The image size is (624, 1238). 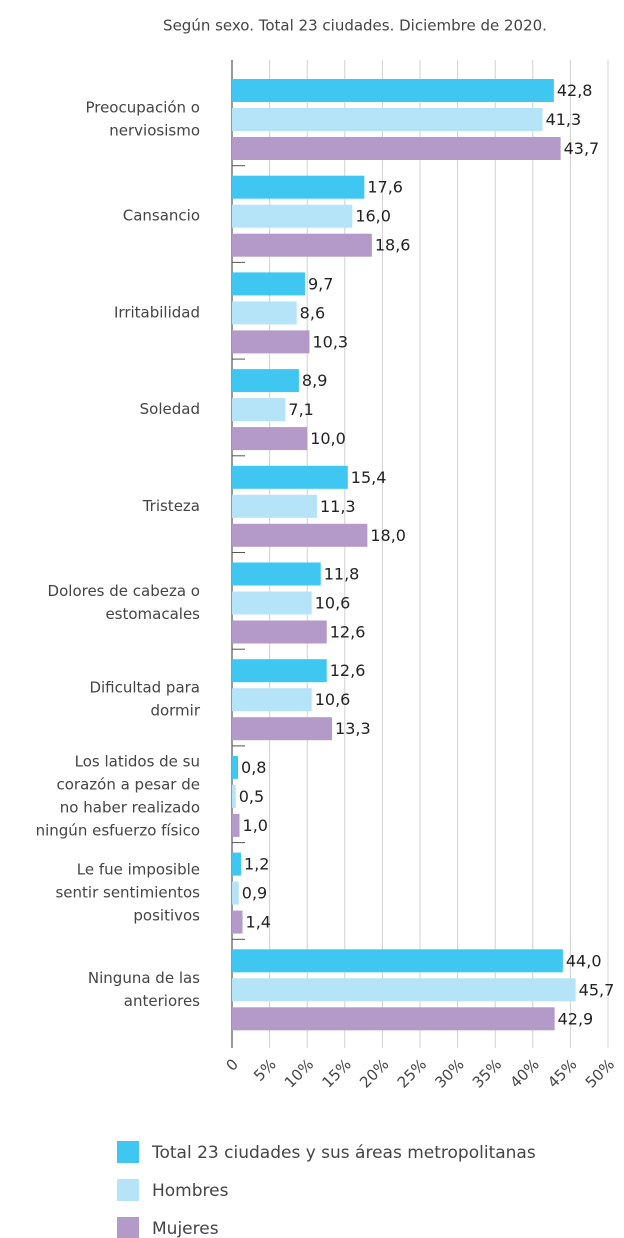 I want to click on category-label: Ninguna de las anteriores, so click(x=144, y=988).